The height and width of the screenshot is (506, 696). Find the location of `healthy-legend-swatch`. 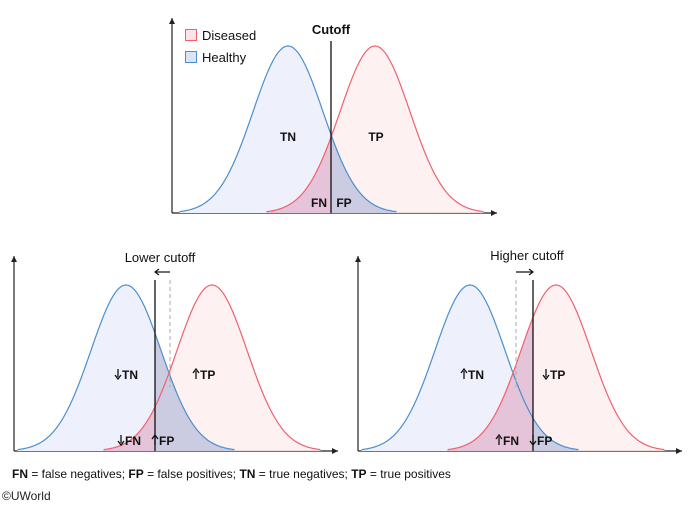

healthy-legend-swatch is located at coordinates (191, 57).